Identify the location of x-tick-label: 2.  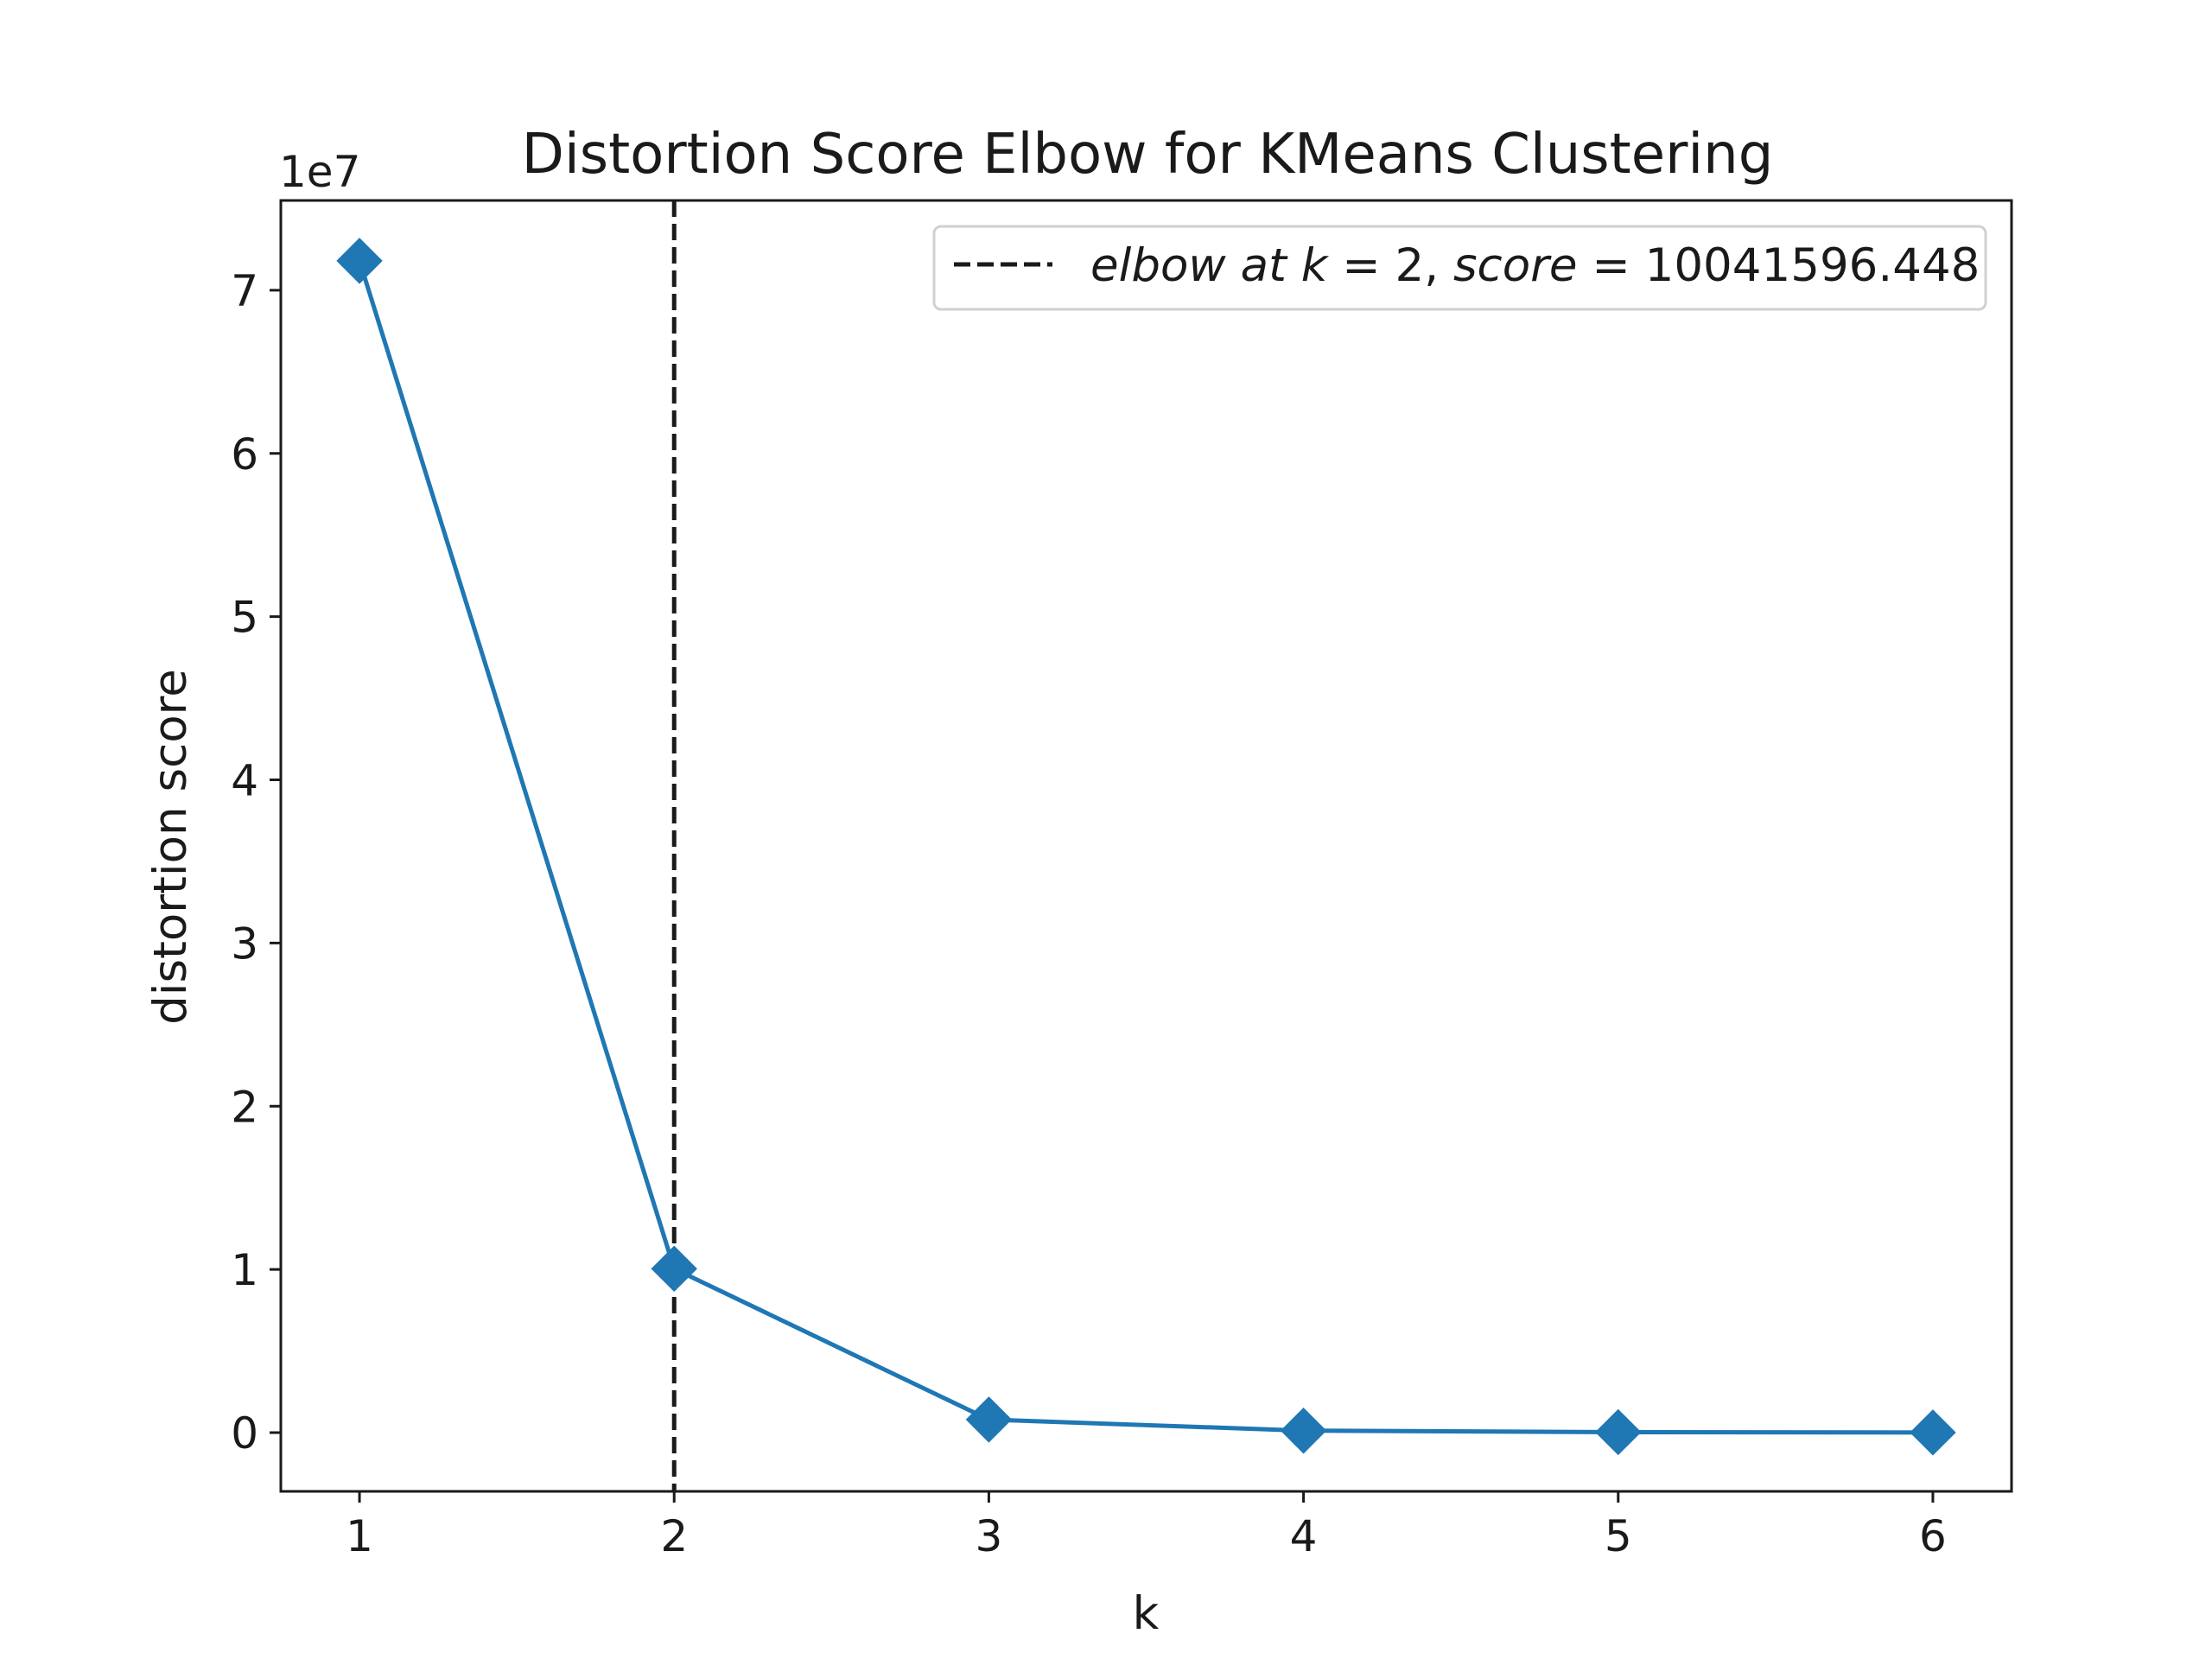
(674, 1536).